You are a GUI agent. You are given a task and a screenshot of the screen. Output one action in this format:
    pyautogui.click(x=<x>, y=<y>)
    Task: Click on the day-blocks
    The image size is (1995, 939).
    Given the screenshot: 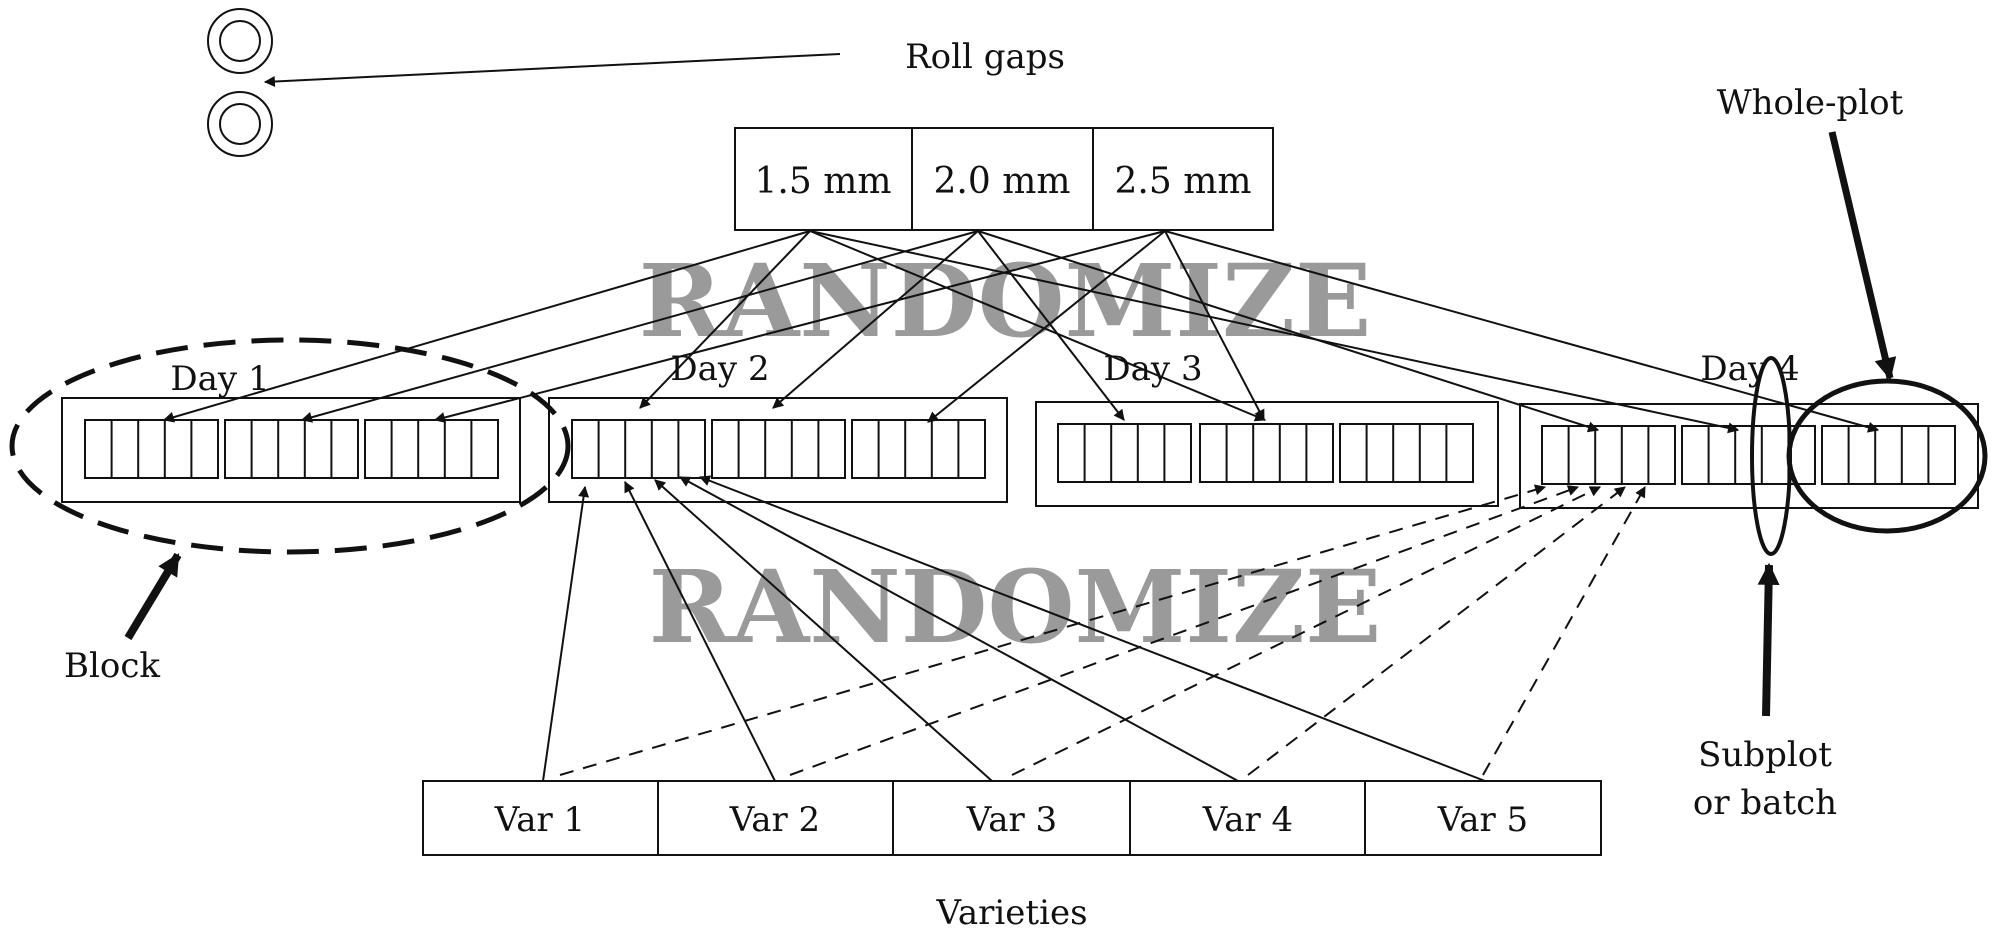 What is the action you would take?
    pyautogui.click(x=1020, y=453)
    